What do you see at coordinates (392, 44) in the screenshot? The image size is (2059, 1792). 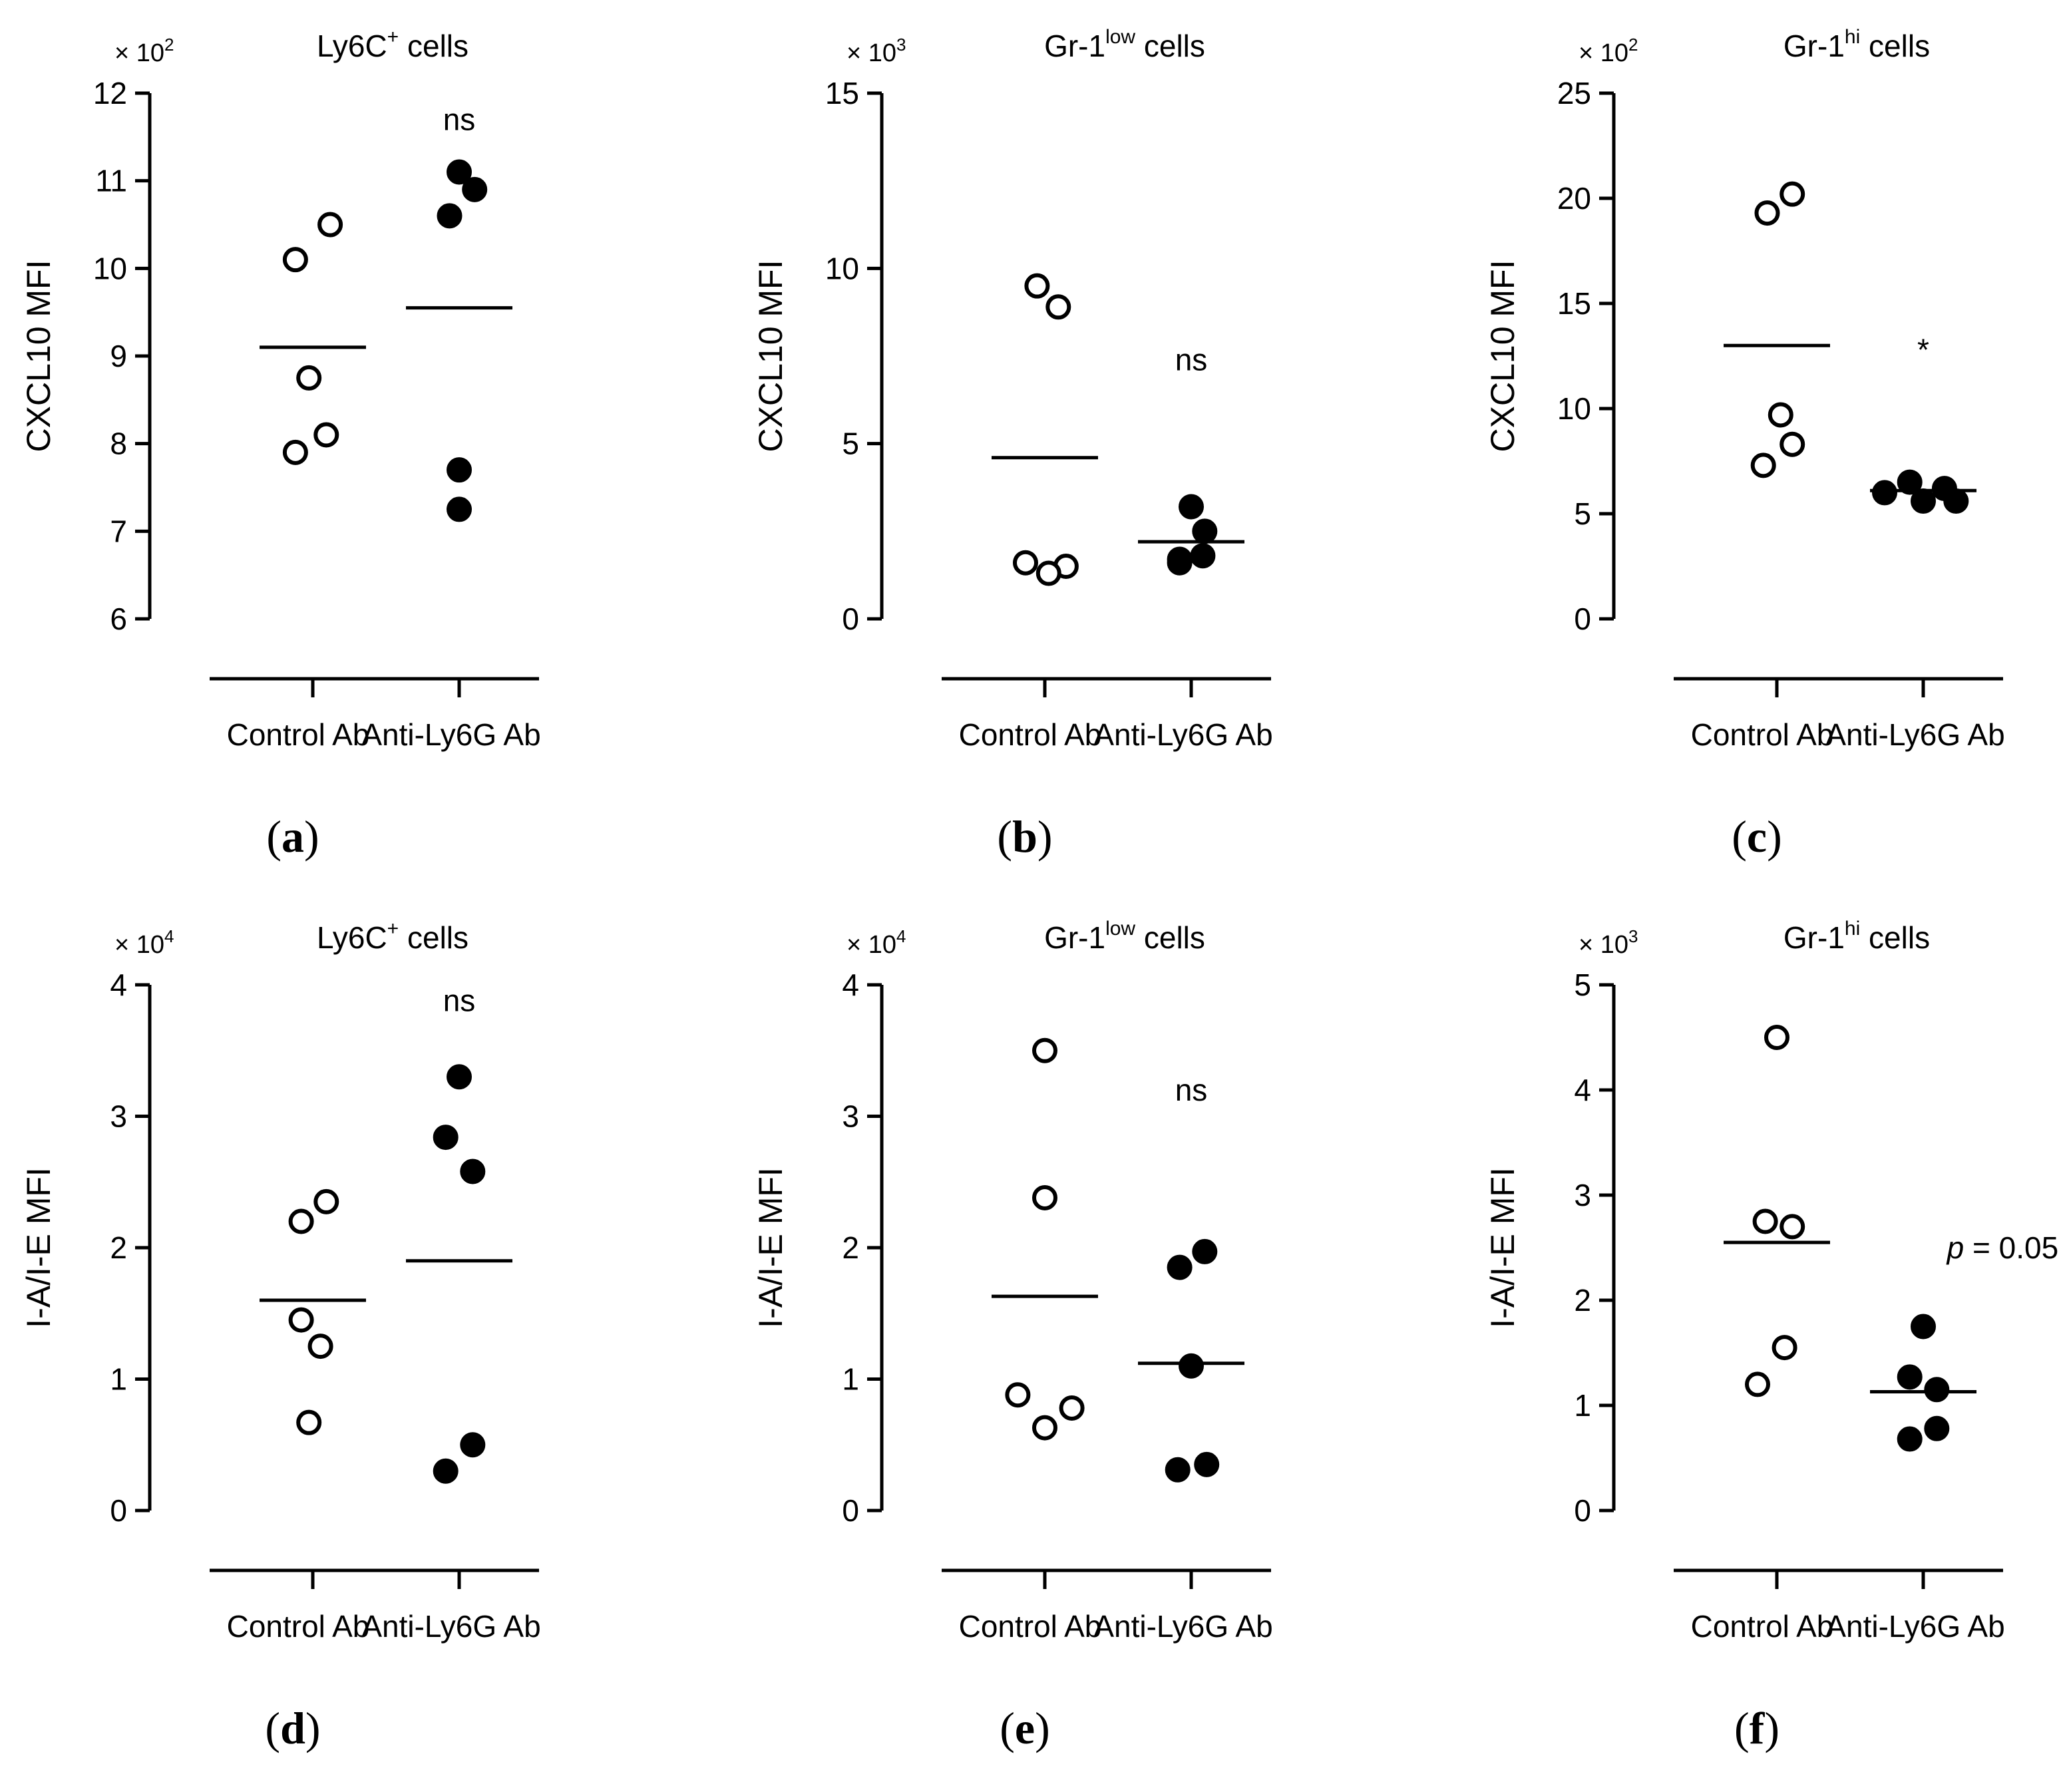 I see `panel-title: Ly6C+ cells` at bounding box center [392, 44].